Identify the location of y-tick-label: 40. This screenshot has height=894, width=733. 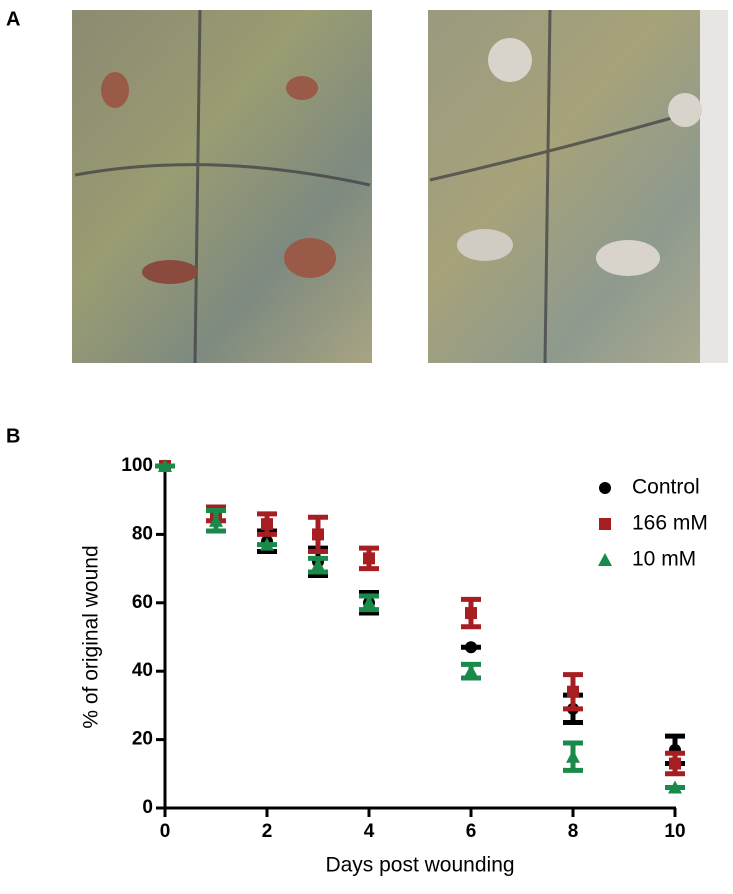
(142, 670).